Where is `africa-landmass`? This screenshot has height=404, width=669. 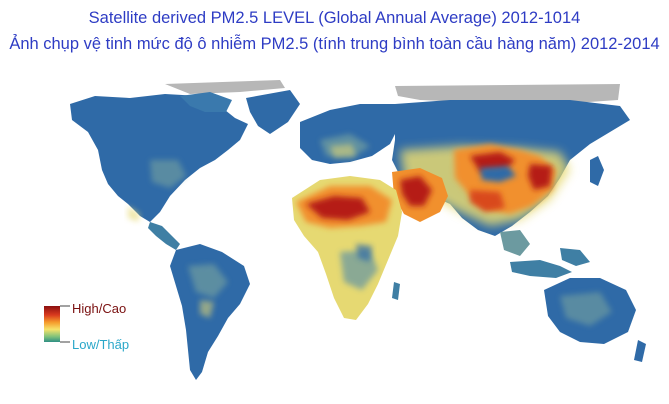 africa-landmass is located at coordinates (347, 248).